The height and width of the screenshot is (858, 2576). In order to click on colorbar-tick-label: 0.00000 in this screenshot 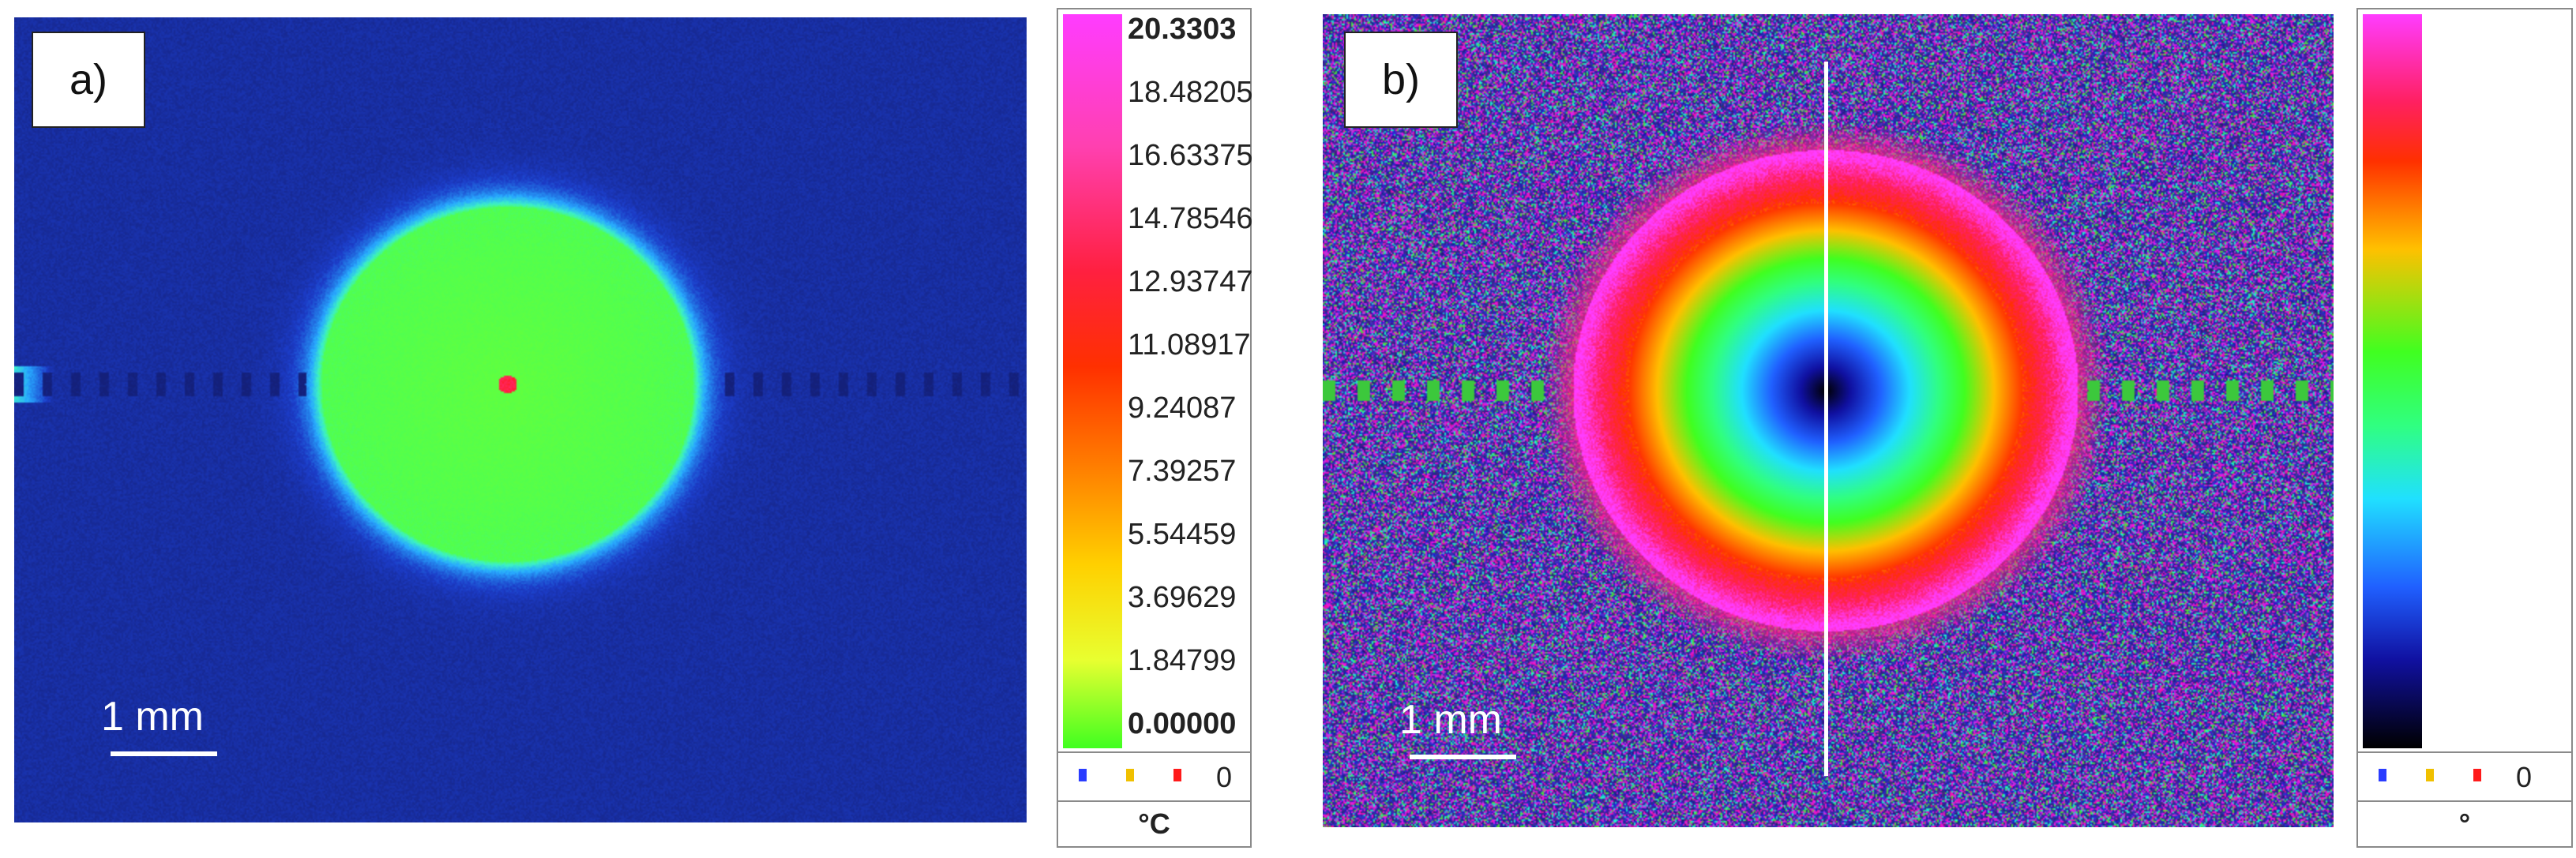, I will do `click(1182, 724)`.